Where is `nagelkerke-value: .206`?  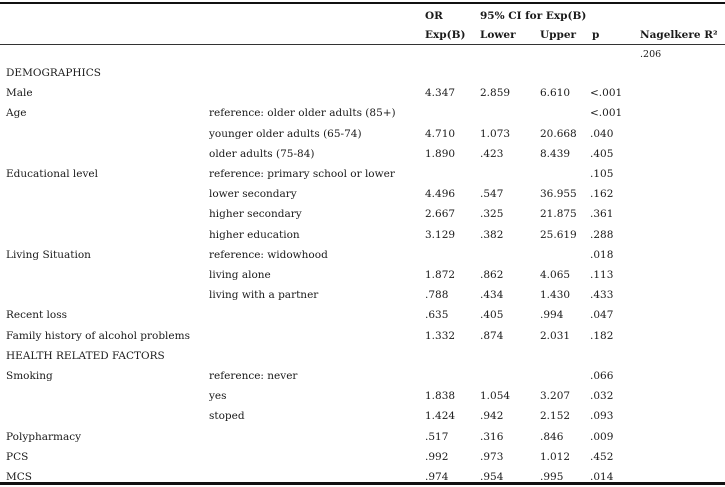
nagelkerke-value: .206 is located at coordinates (651, 54).